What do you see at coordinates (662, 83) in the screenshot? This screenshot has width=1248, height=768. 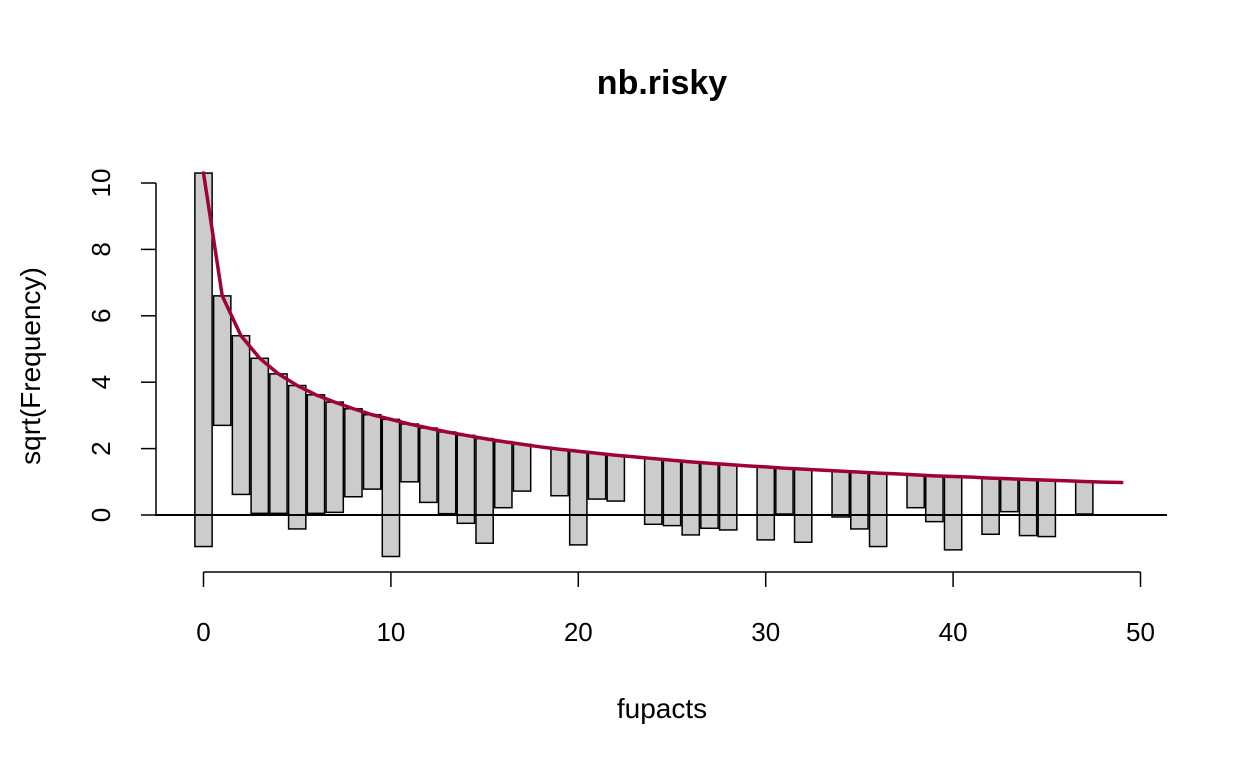 I see `chart-title: nb.risky` at bounding box center [662, 83].